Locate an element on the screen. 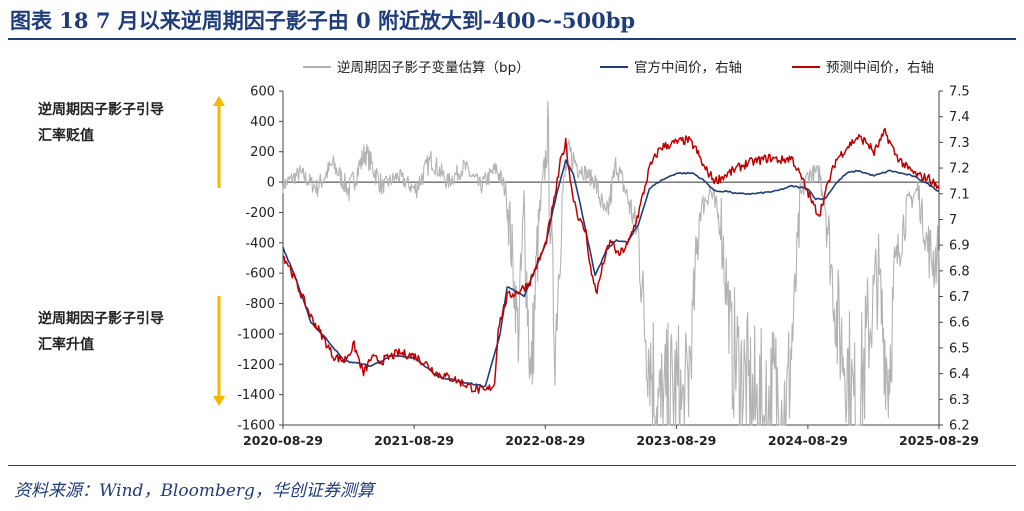 This screenshot has width=1024, height=511. legend: 逆周期因子影子变量估算（bp） 官方中间价，右轴 预测中间价，右轴 is located at coordinates (618, 68).